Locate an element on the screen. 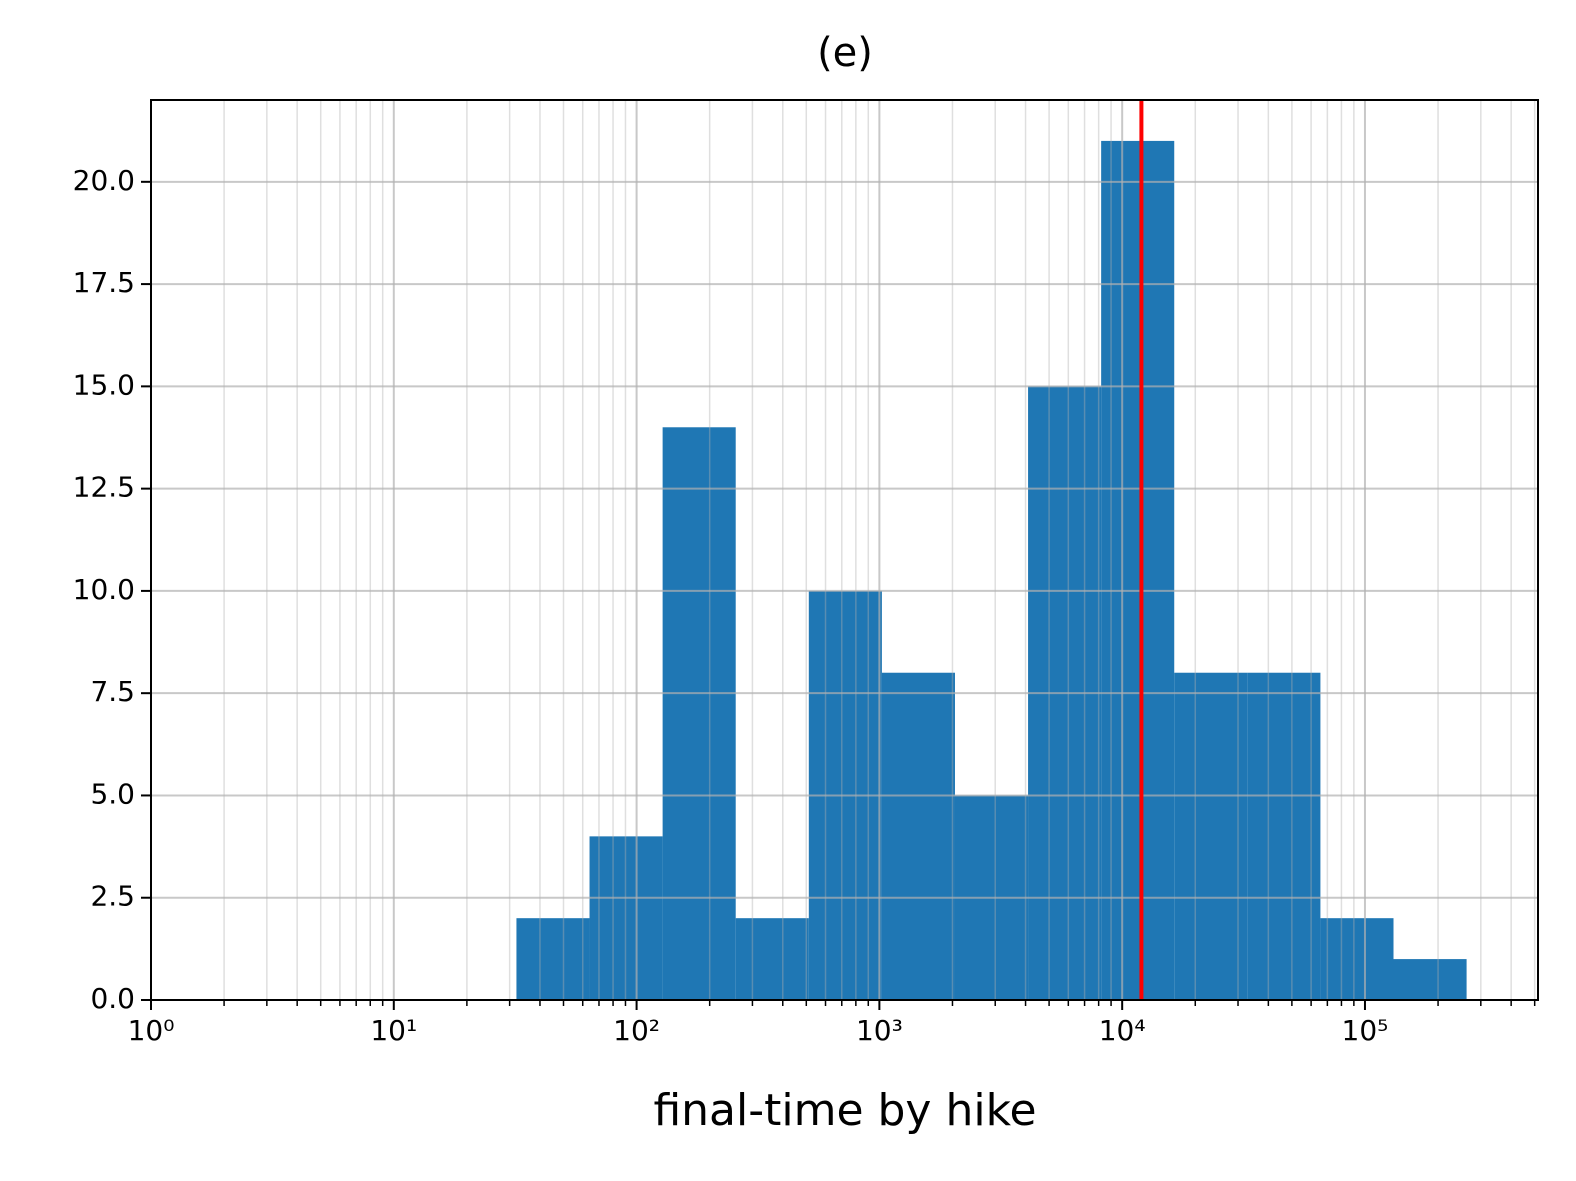 The height and width of the screenshot is (1181, 1576). y-tick-label: 17.5 is located at coordinates (104, 282).